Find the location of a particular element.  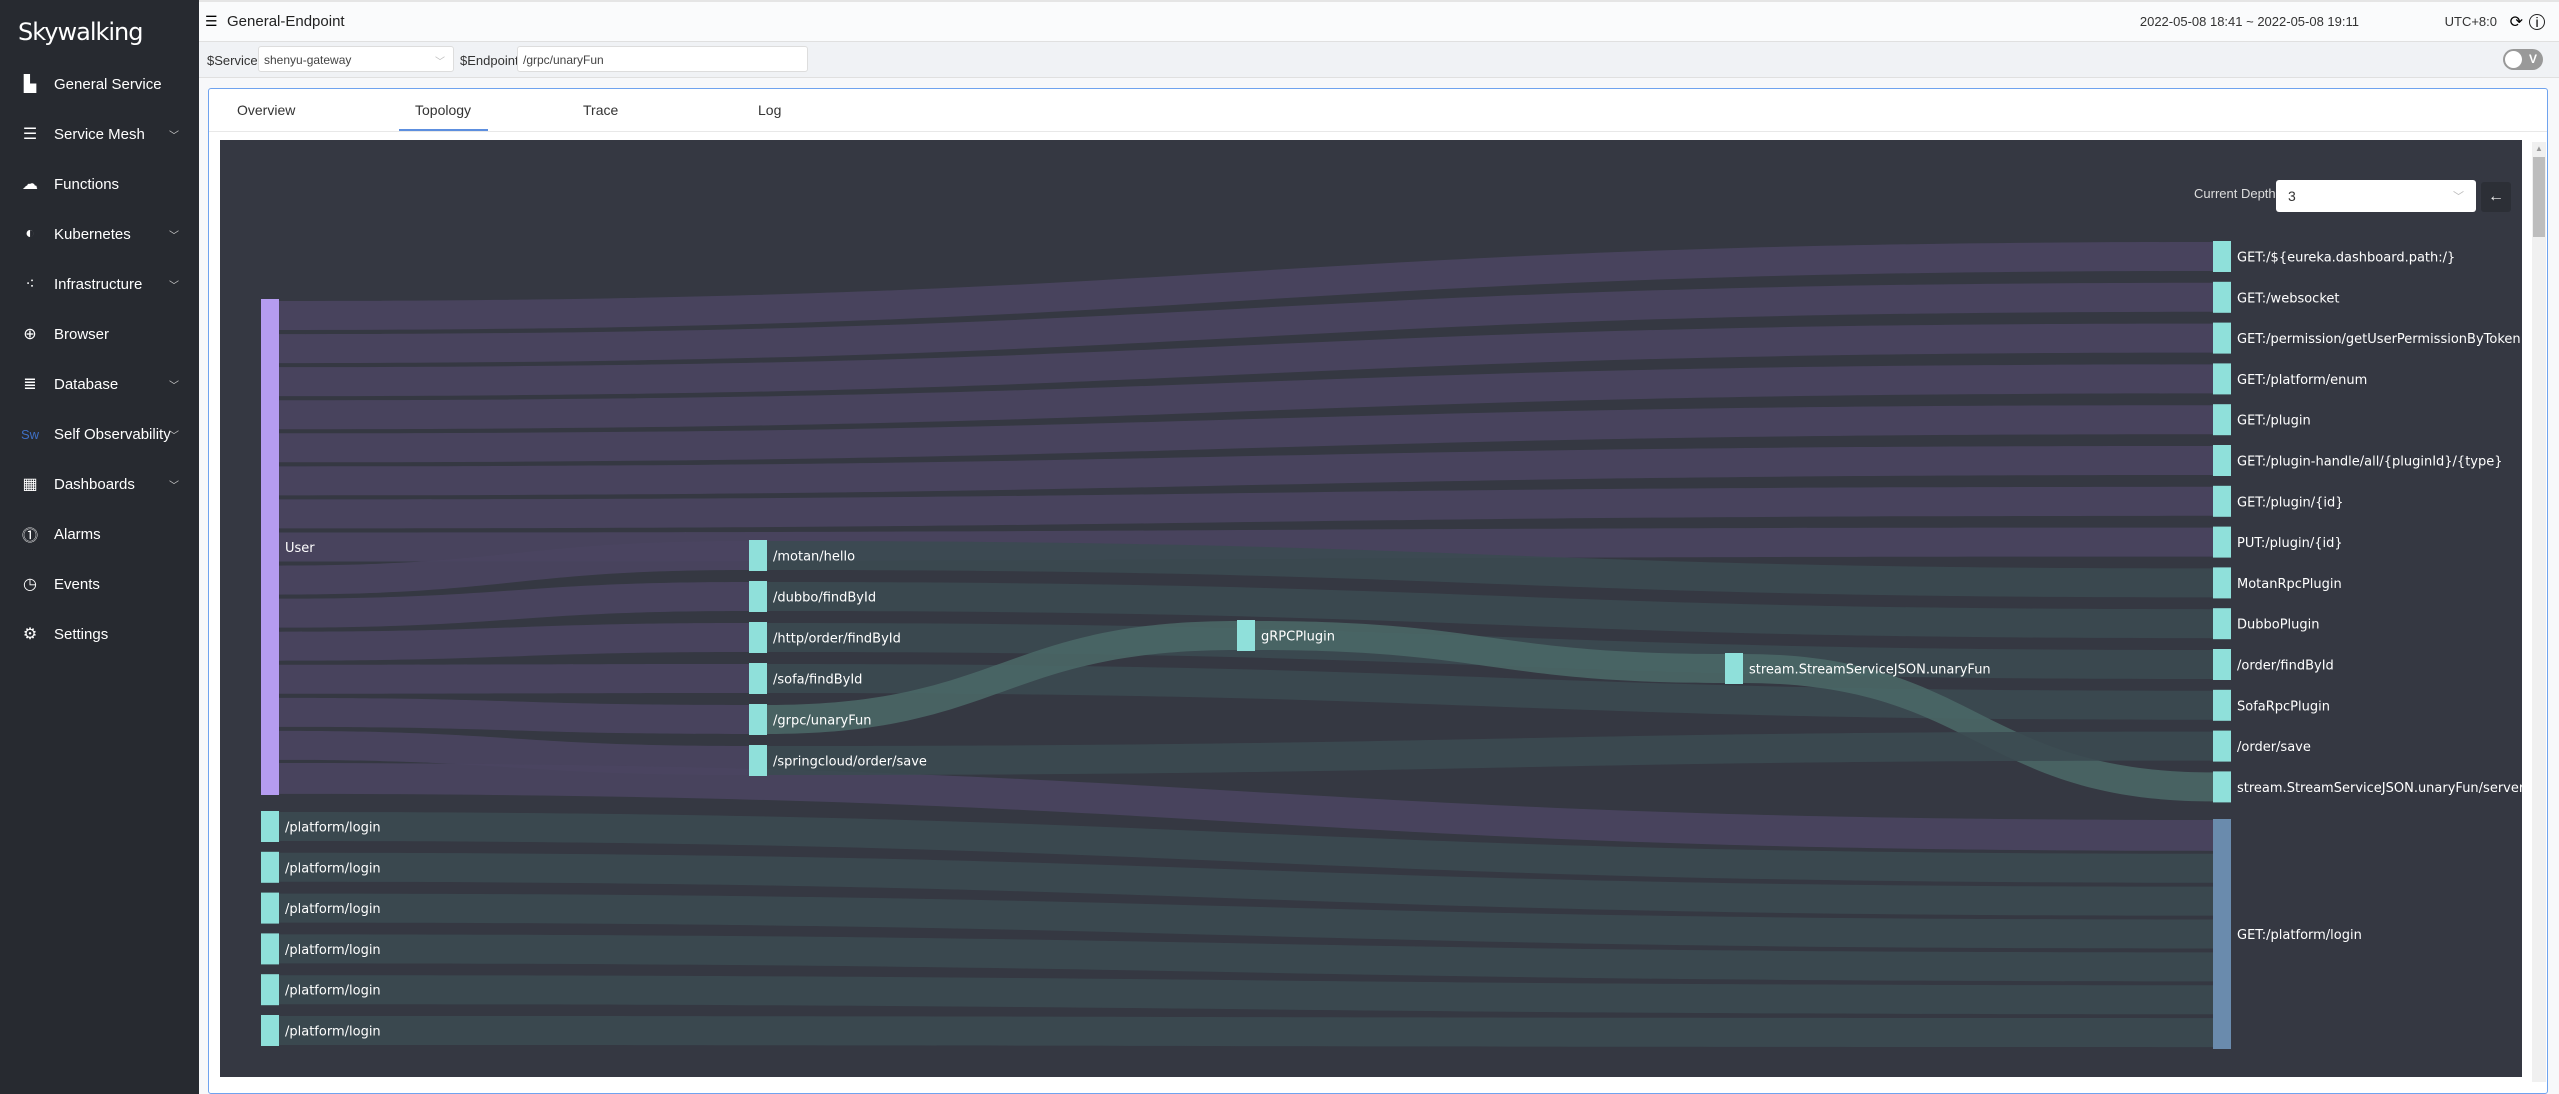

sidebar-item-database: ≣ Database ﹀ is located at coordinates (99, 384).